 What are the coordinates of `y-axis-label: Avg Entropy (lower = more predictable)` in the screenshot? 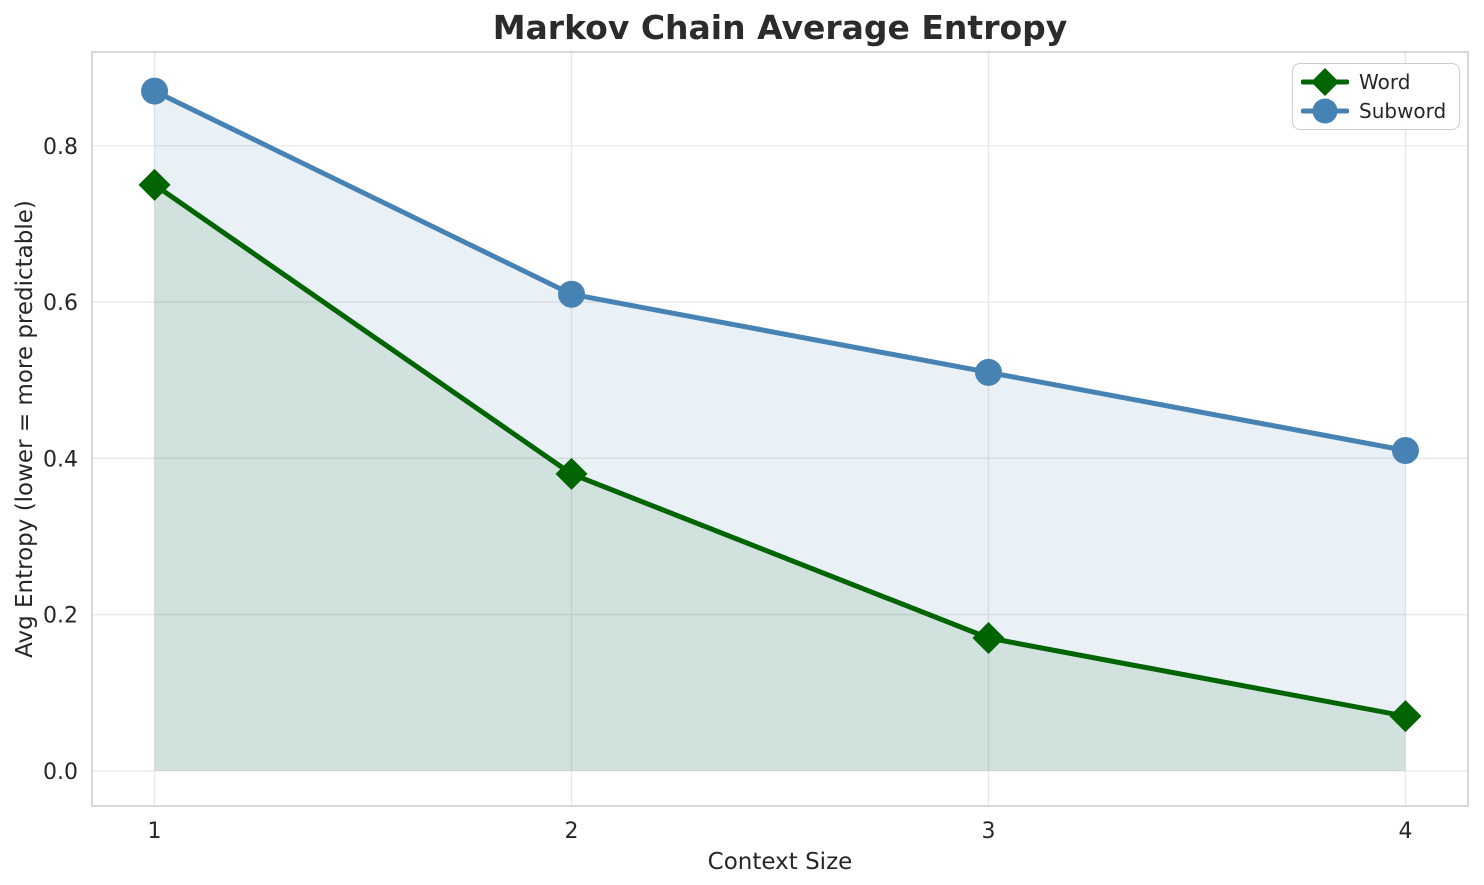 It's located at (25, 429).